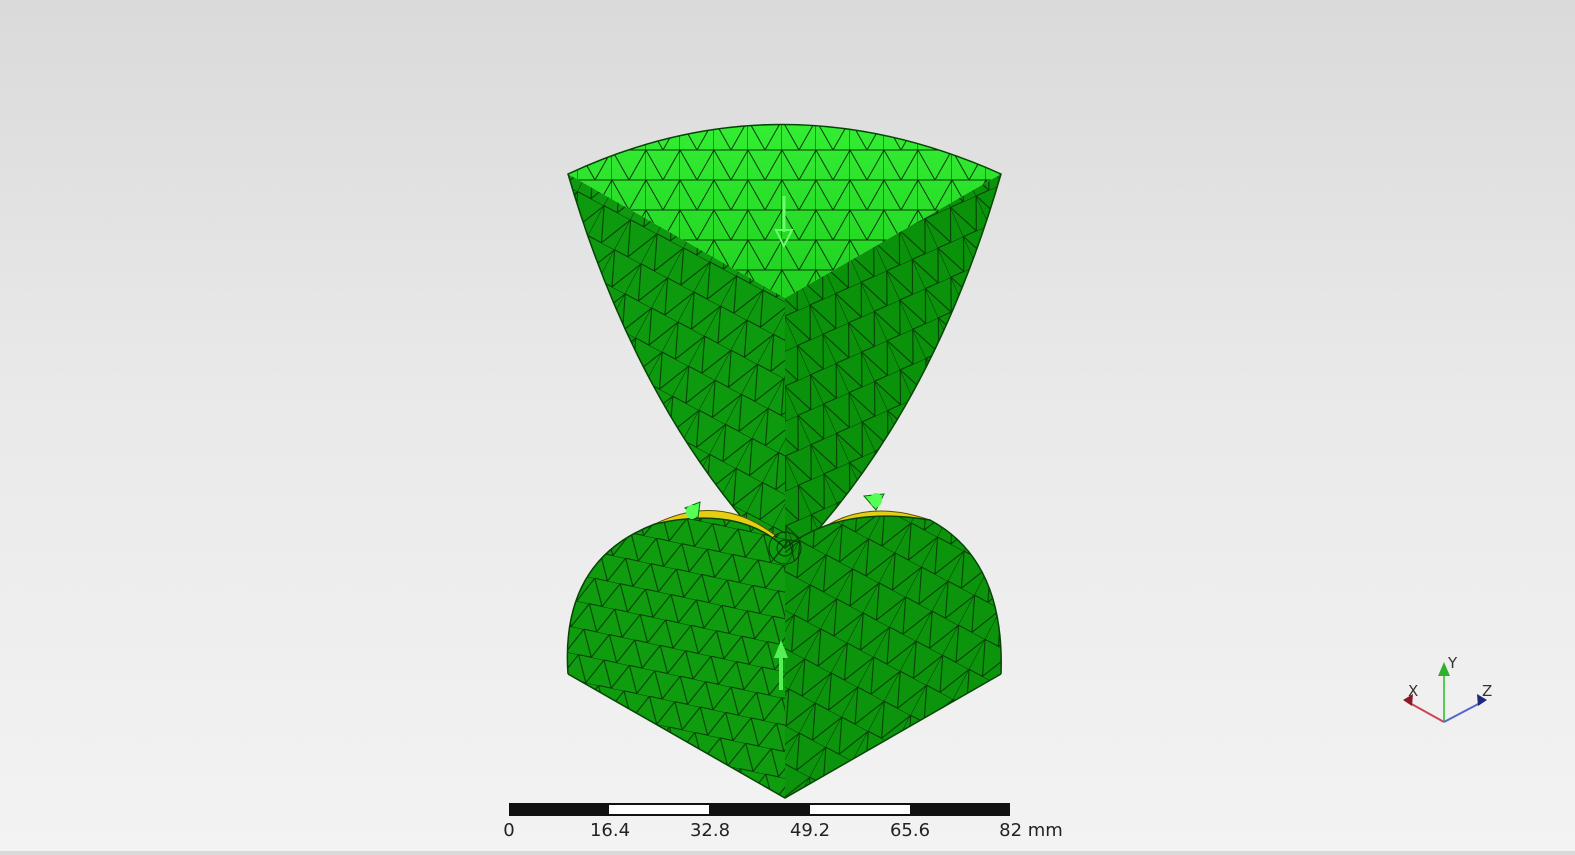  What do you see at coordinates (784, 345) in the screenshot?
I see `upper-part` at bounding box center [784, 345].